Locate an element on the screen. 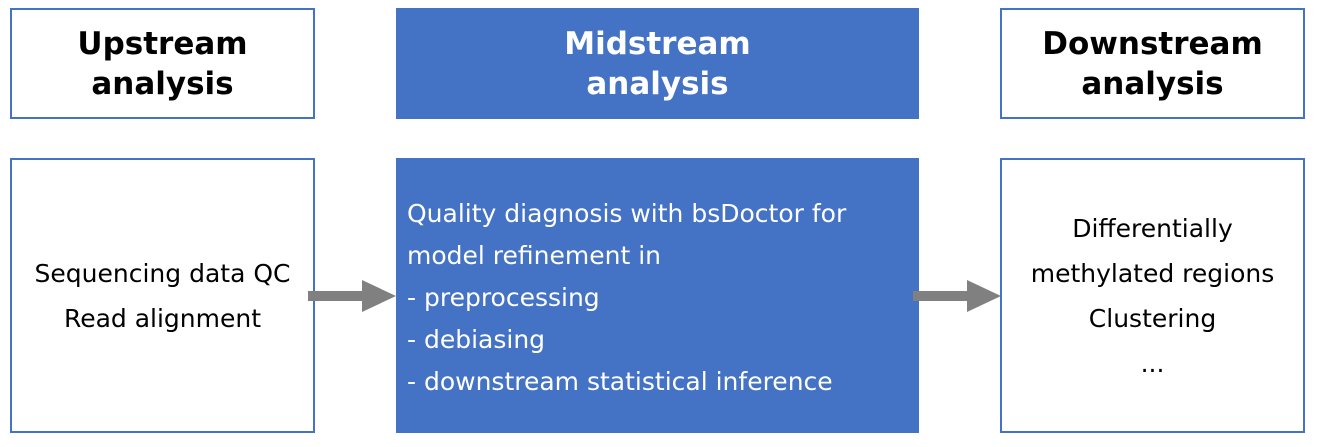  upstream-body-line-2: Read alignment is located at coordinates (162, 318).